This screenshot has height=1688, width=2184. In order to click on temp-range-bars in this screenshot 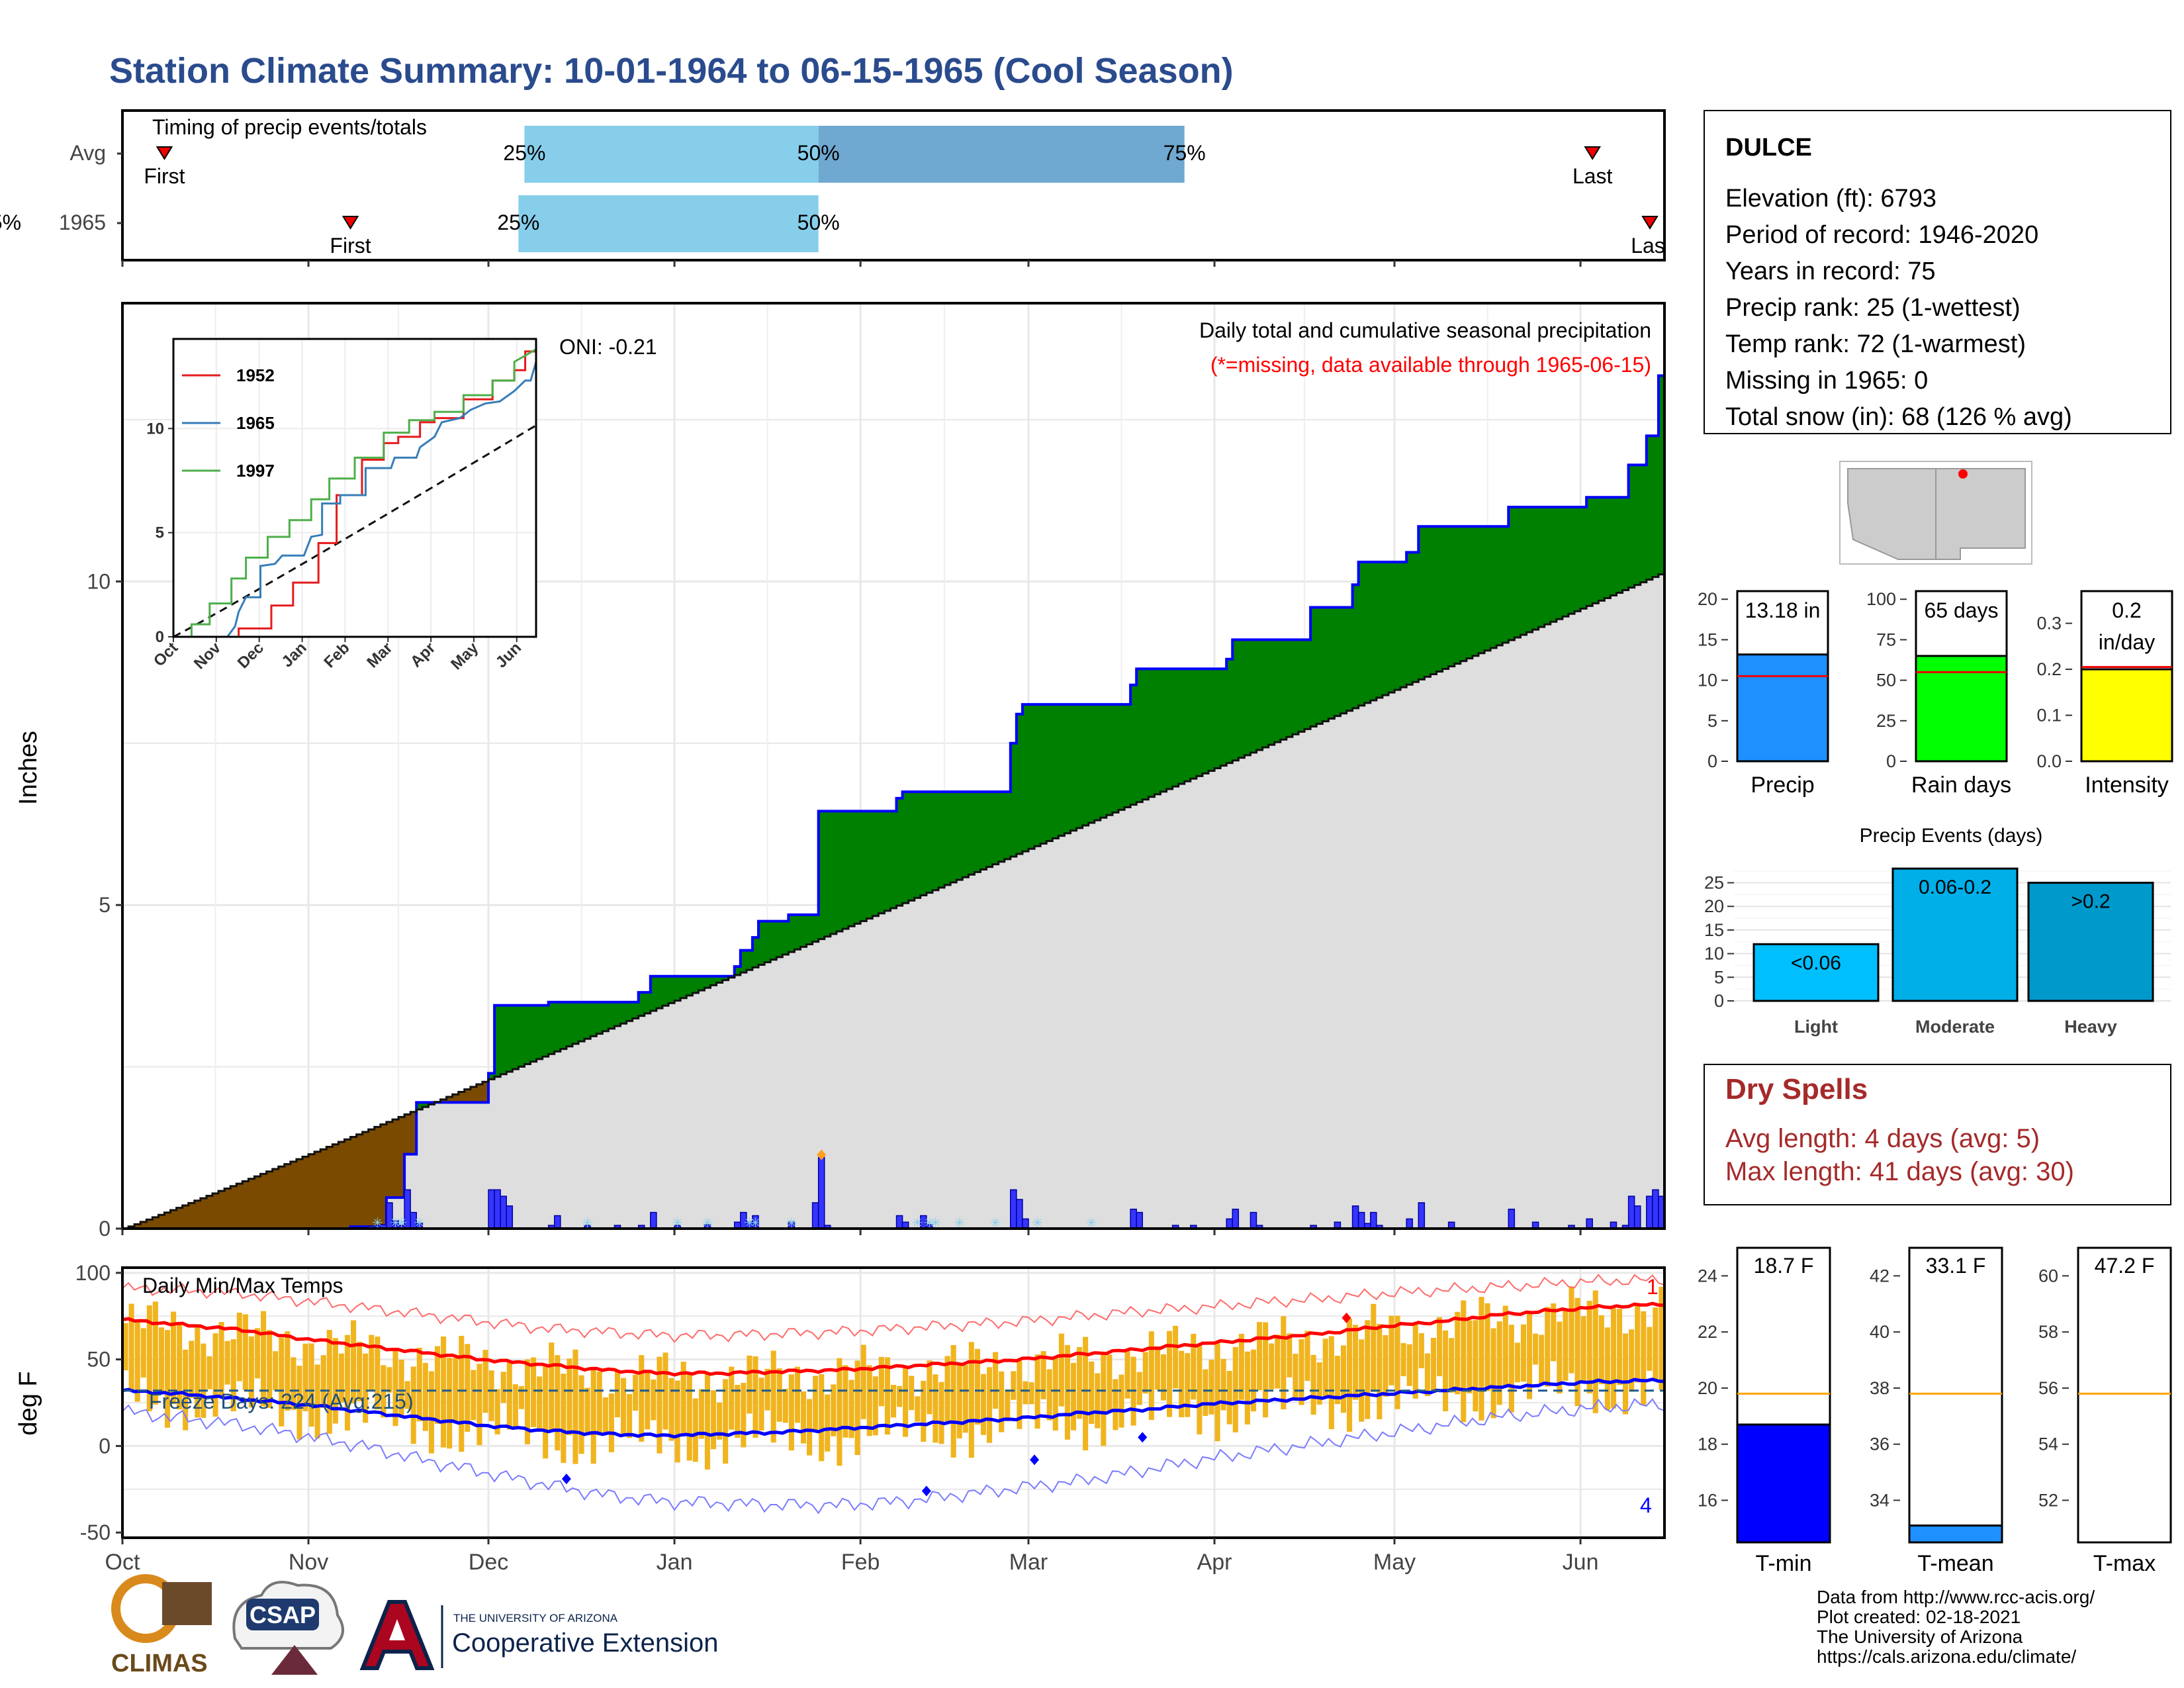, I will do `click(893, 1378)`.